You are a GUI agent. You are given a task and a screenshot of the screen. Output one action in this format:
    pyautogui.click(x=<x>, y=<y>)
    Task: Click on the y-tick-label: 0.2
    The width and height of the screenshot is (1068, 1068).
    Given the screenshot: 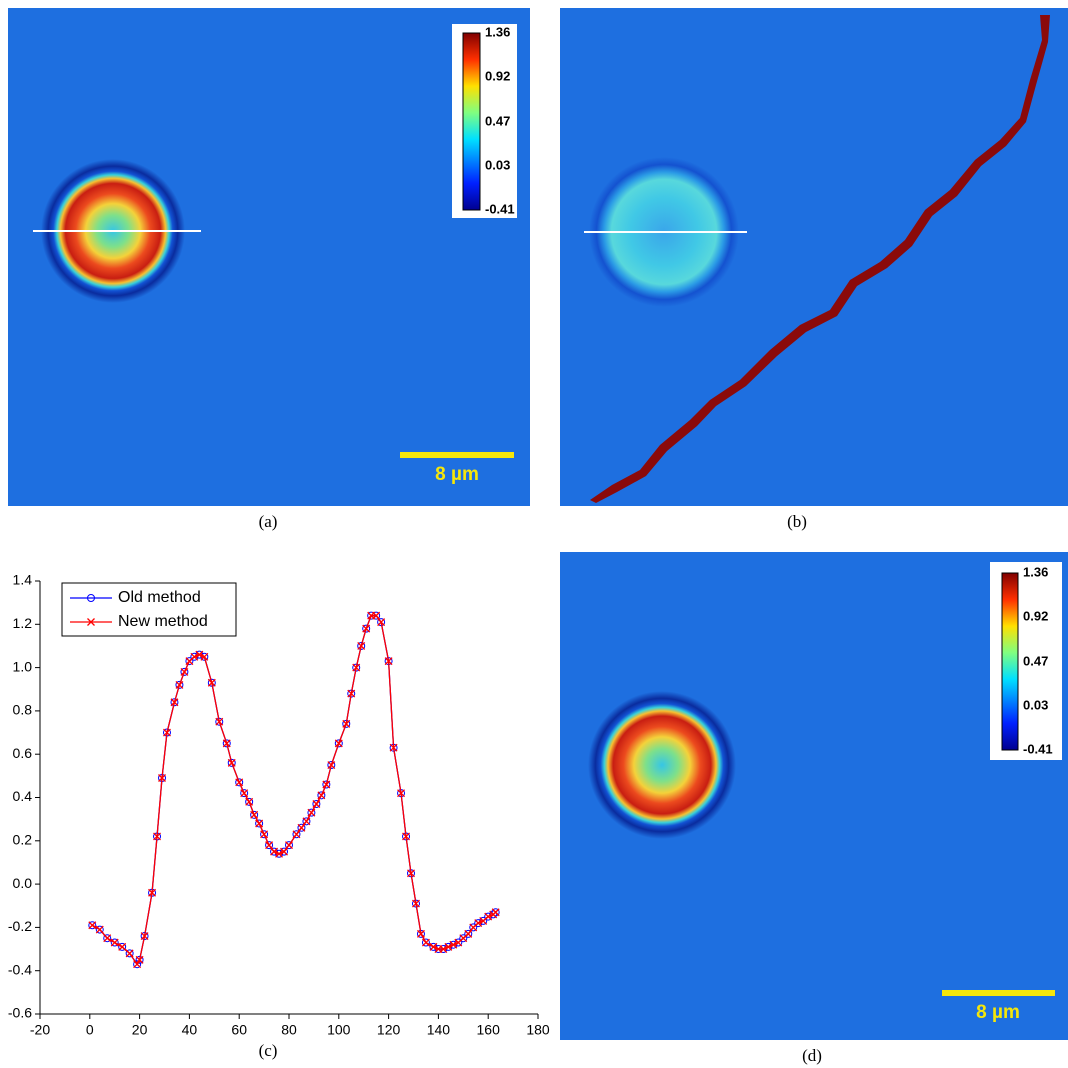 What is the action you would take?
    pyautogui.click(x=23, y=840)
    